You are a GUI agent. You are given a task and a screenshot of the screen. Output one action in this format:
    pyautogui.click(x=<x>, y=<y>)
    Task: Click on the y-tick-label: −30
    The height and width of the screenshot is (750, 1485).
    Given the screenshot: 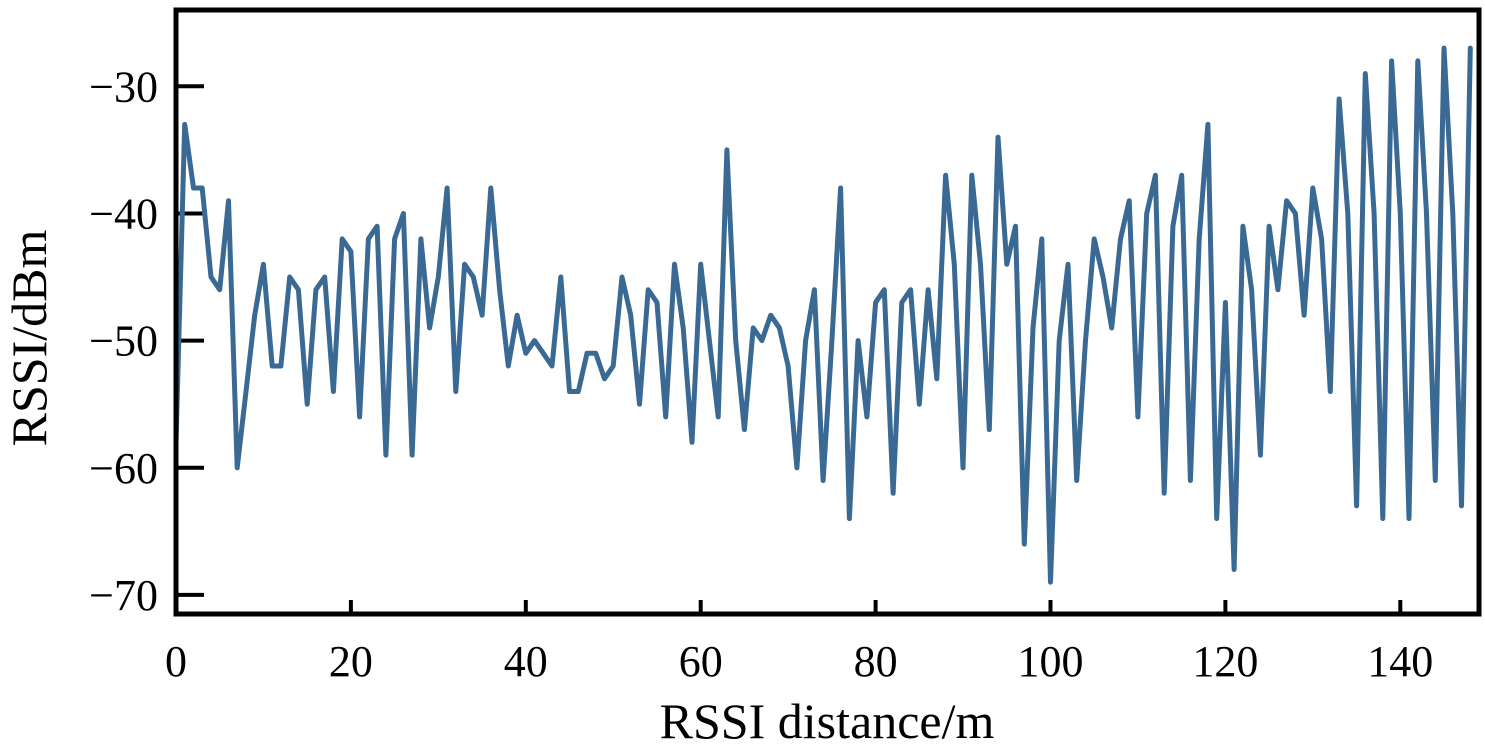 What is the action you would take?
    pyautogui.click(x=123, y=86)
    